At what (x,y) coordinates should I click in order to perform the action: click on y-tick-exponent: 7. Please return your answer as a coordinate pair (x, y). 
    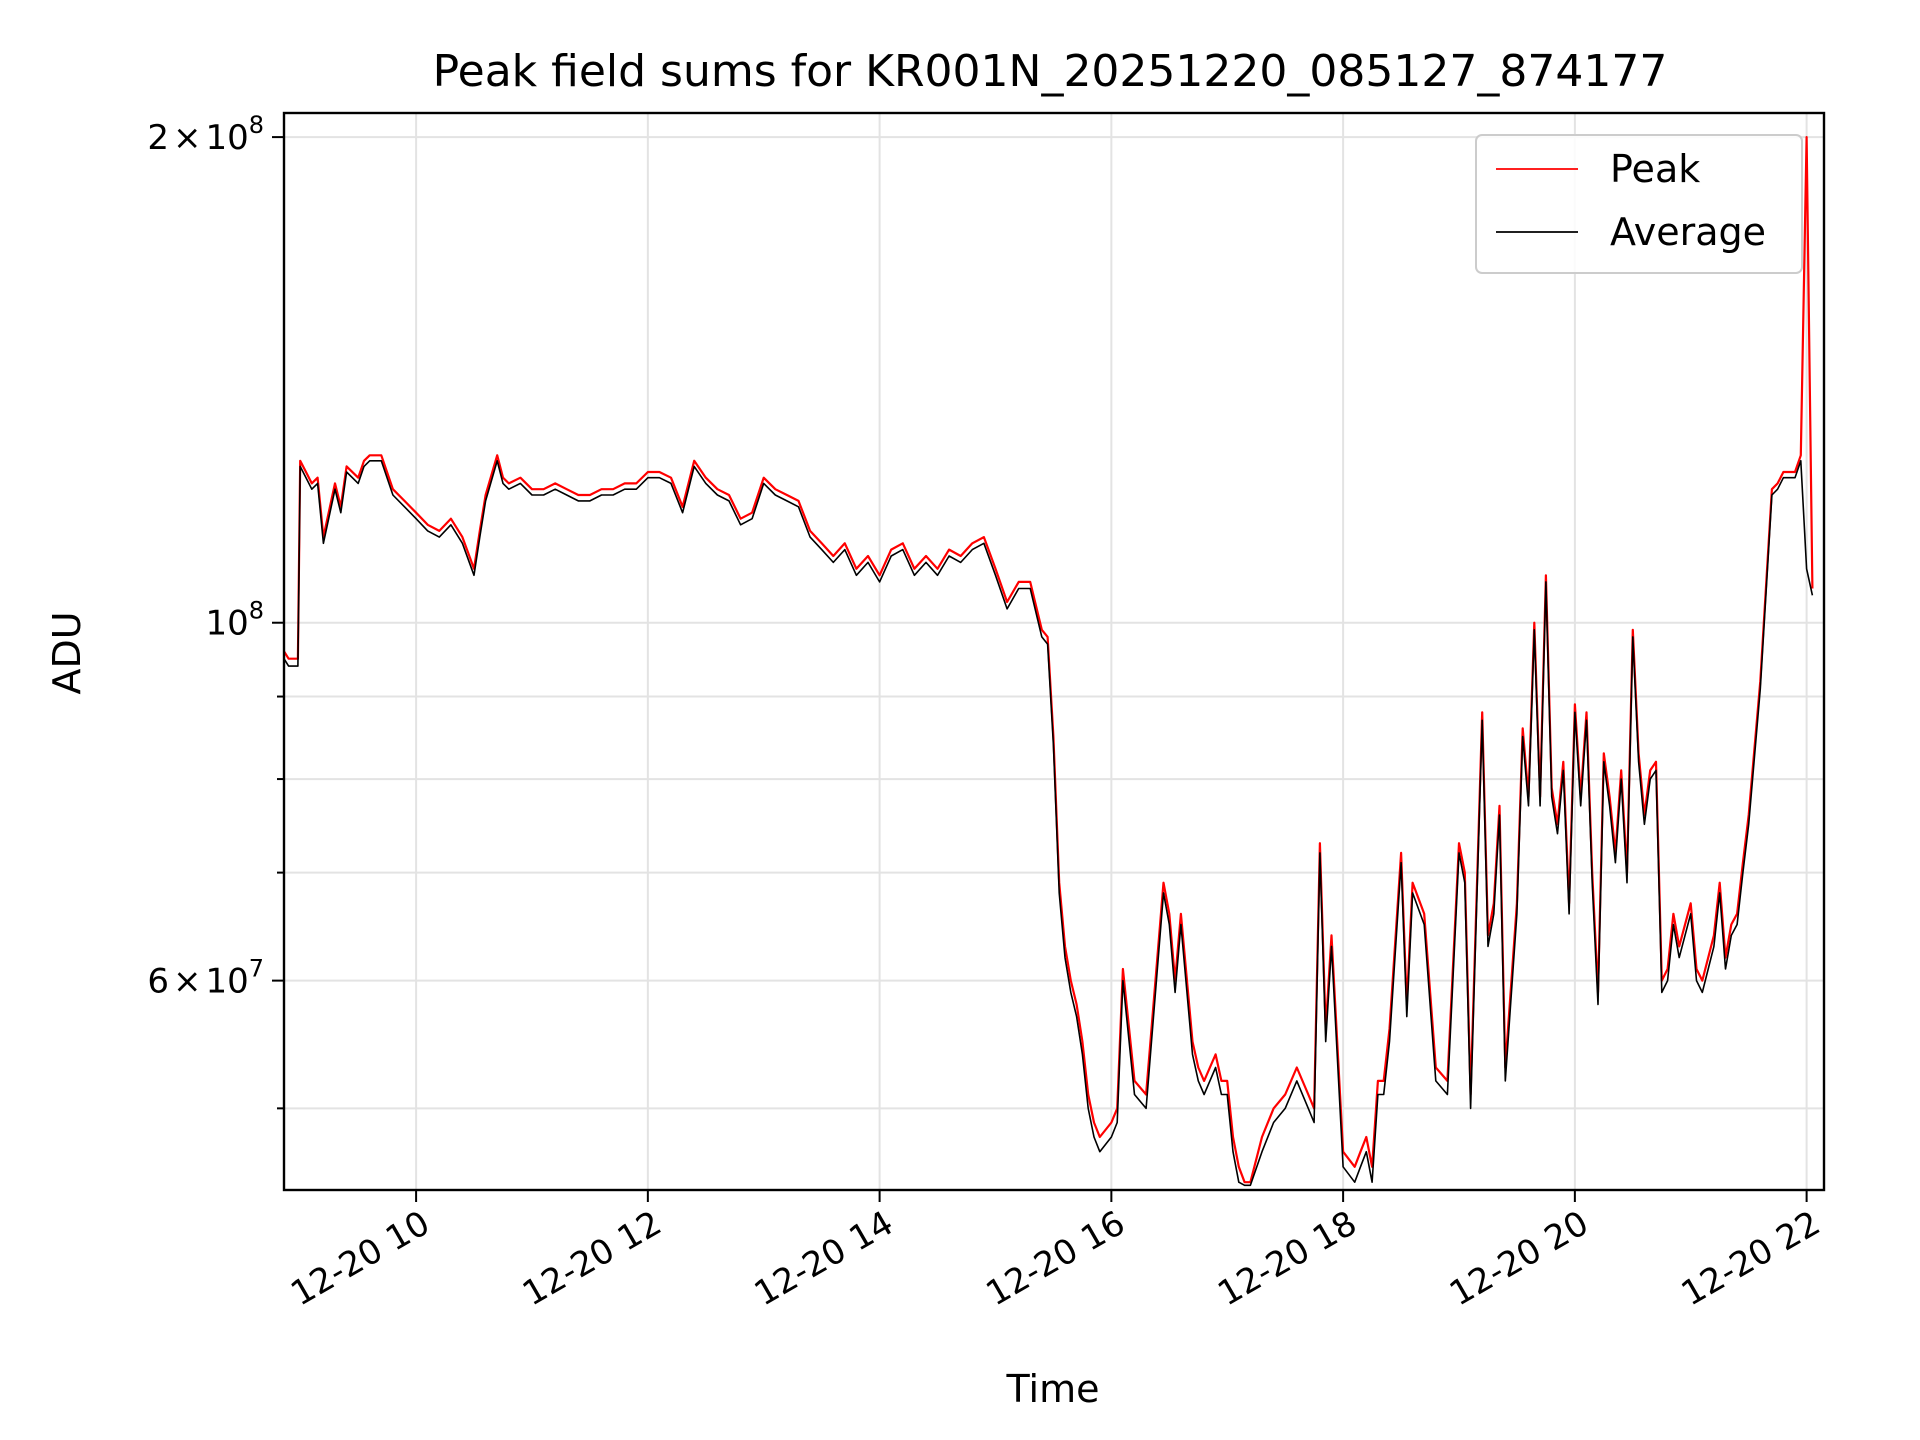
    Looking at the image, I should click on (256, 969).